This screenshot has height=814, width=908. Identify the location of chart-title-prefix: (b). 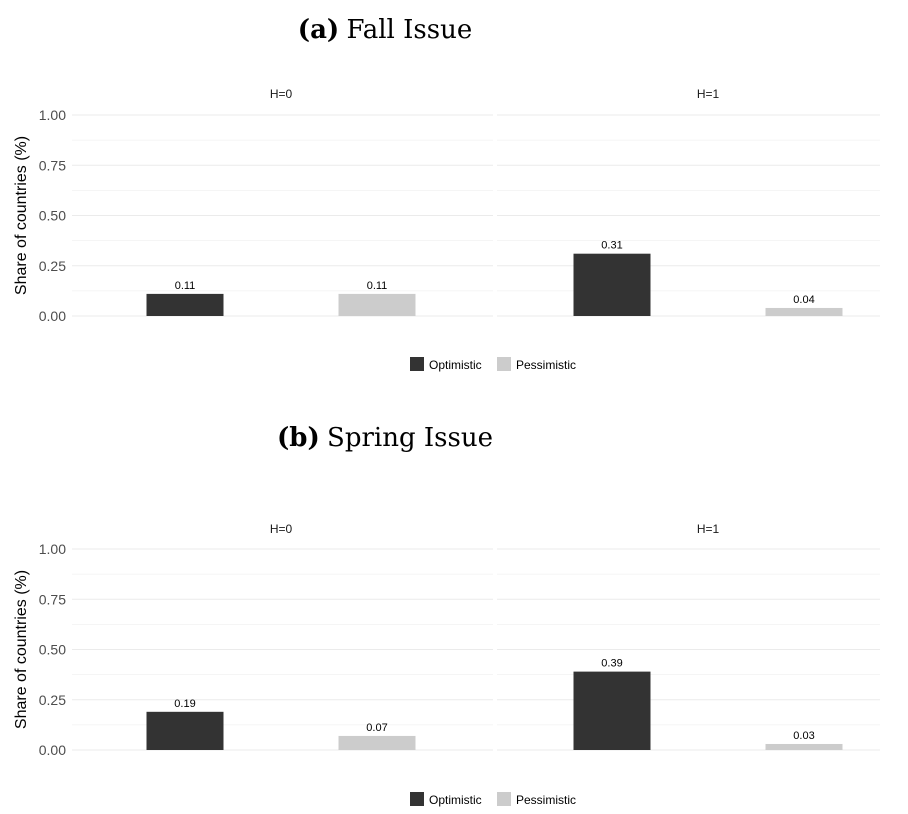
(298, 438).